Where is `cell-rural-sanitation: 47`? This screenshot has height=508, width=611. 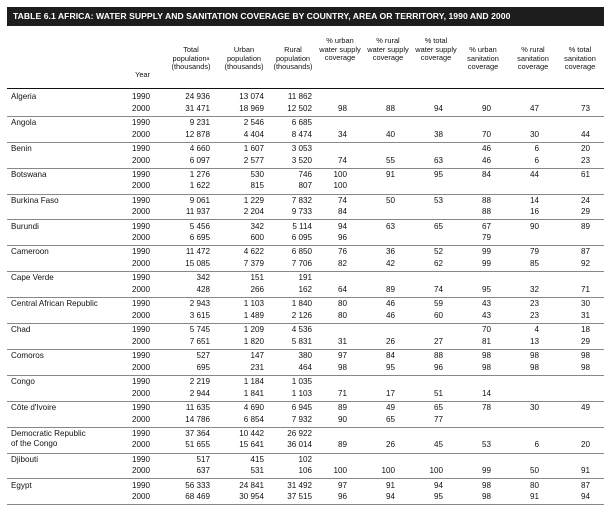 cell-rural-sanitation: 47 is located at coordinates (534, 108).